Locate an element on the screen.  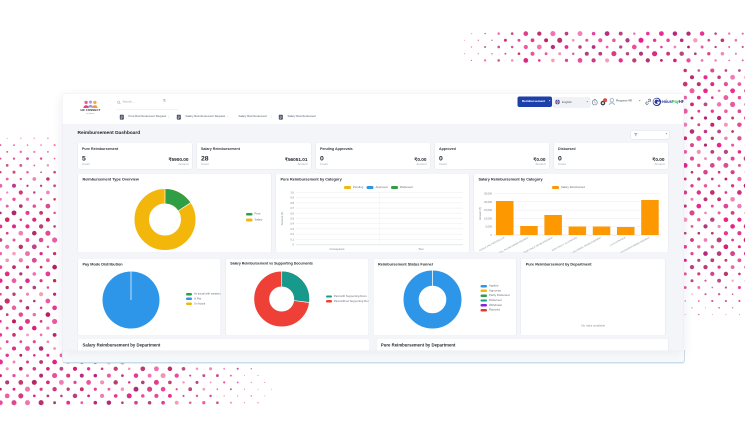
svg-text: LTA ALLOWANCE is located at coordinates (618, 241).